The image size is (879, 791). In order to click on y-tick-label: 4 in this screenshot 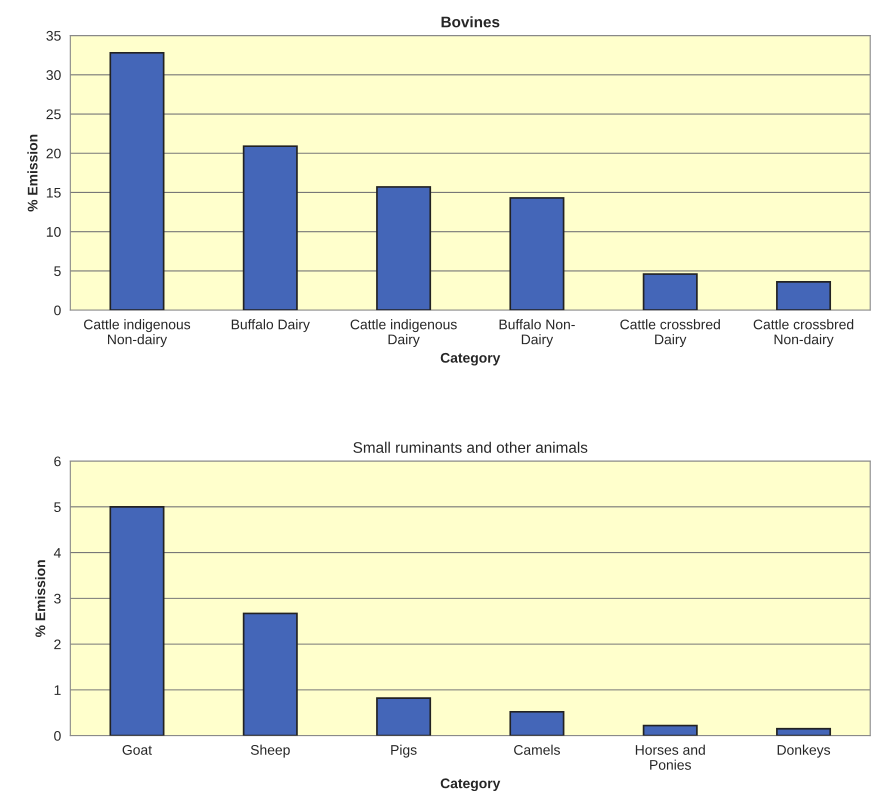, I will do `click(57, 553)`.